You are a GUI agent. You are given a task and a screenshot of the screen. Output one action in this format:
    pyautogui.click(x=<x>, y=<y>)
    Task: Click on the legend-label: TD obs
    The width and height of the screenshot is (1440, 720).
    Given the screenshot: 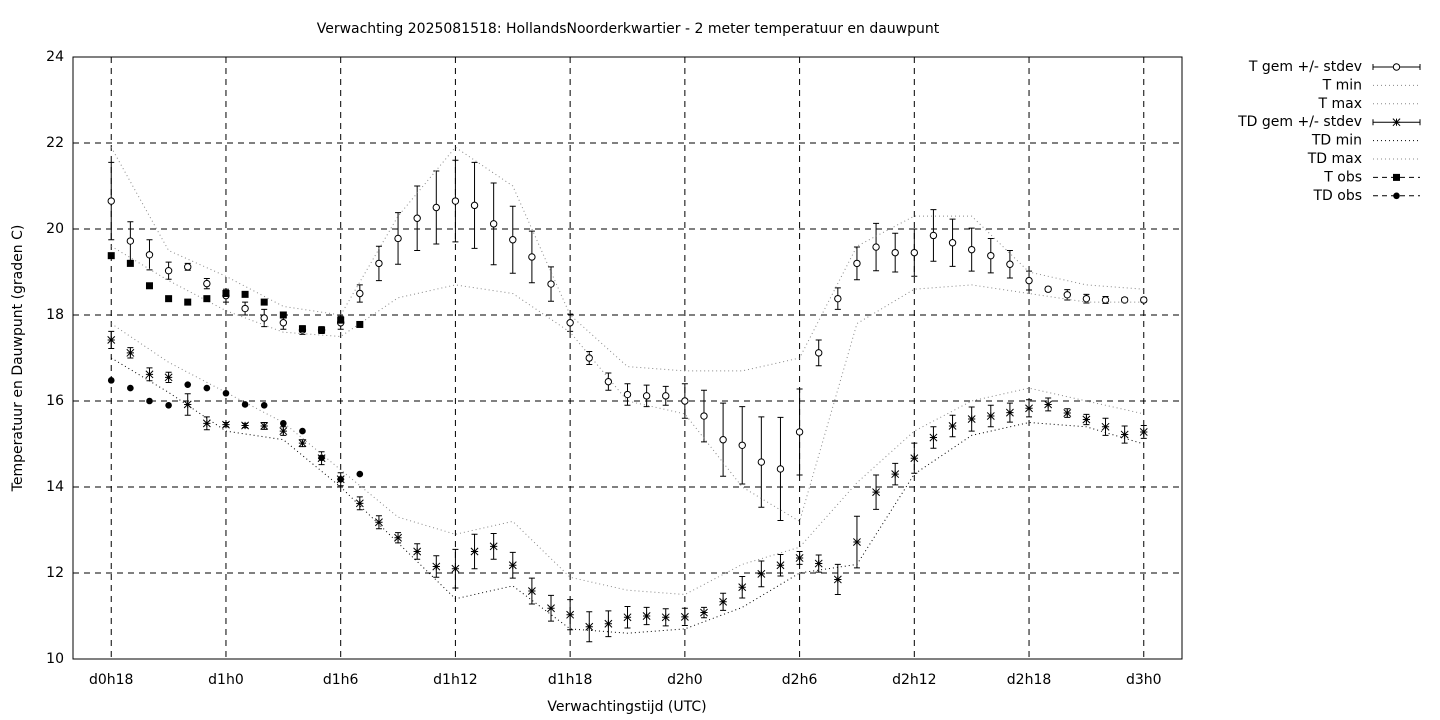 What is the action you would take?
    pyautogui.click(x=1337, y=196)
    